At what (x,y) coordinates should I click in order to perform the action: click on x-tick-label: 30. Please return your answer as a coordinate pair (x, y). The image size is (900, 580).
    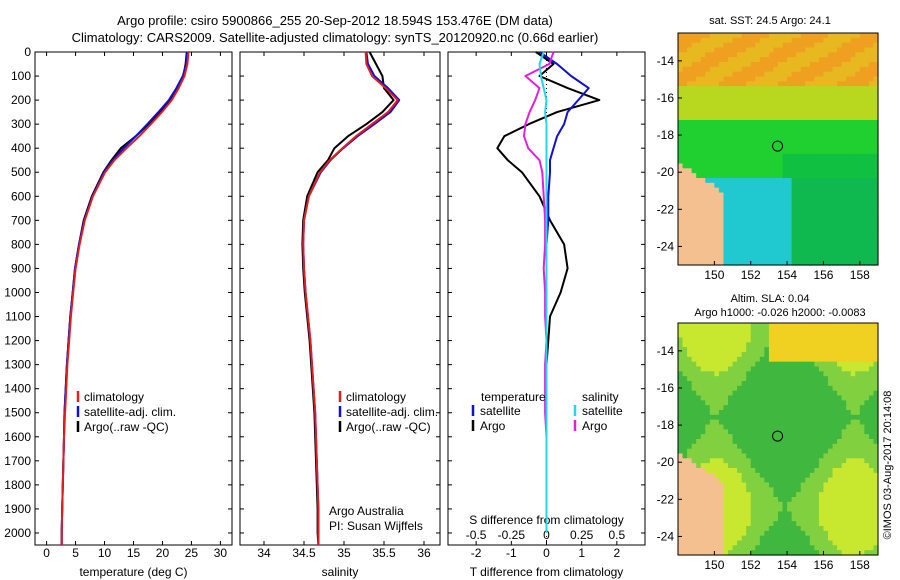
    Looking at the image, I should click on (221, 553).